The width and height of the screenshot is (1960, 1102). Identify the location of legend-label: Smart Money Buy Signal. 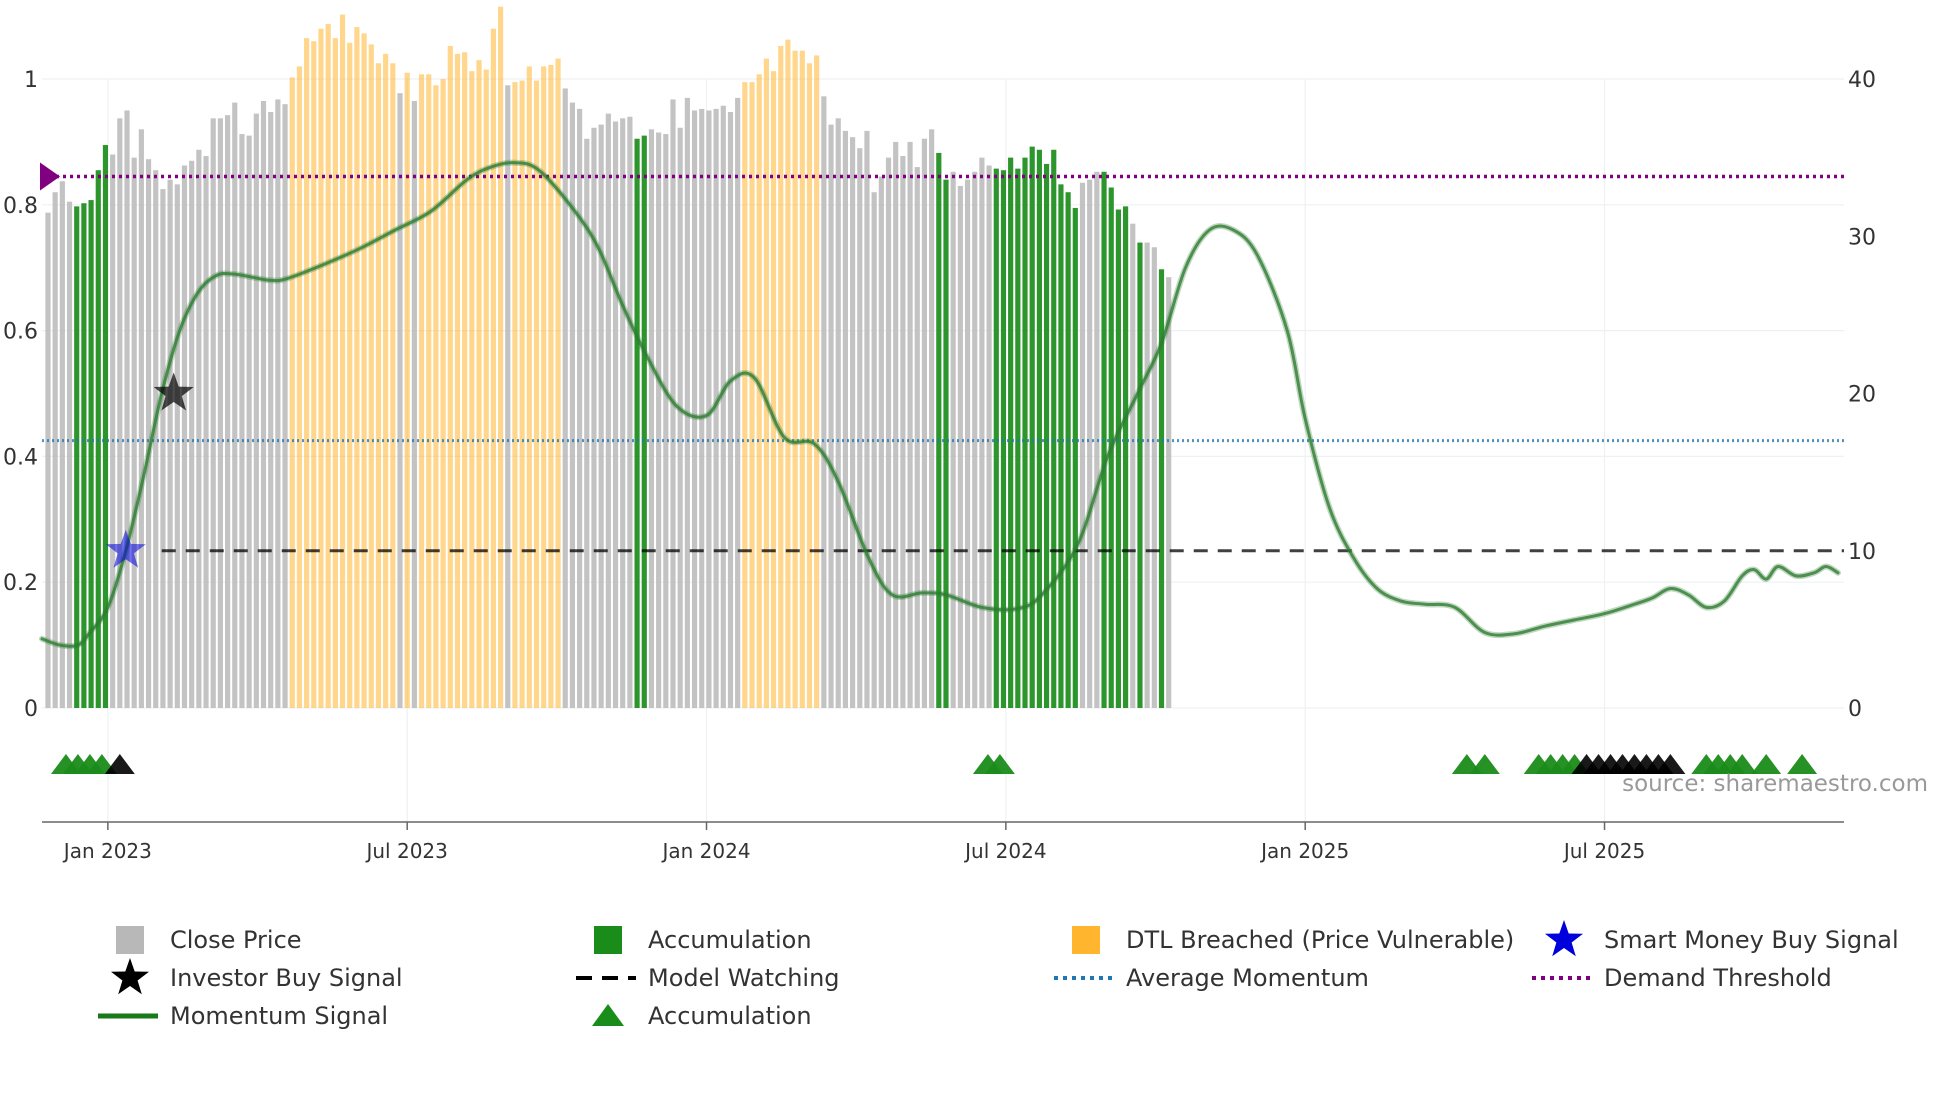
(1751, 940).